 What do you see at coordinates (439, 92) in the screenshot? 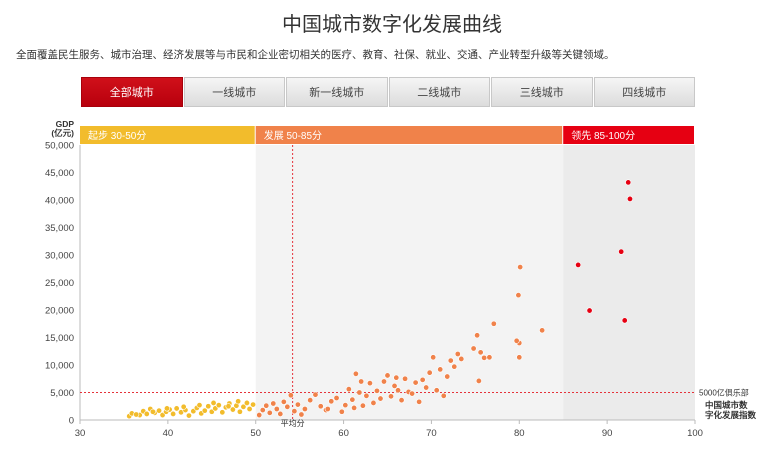
I see `tab-tier2-cities: 二线城市` at bounding box center [439, 92].